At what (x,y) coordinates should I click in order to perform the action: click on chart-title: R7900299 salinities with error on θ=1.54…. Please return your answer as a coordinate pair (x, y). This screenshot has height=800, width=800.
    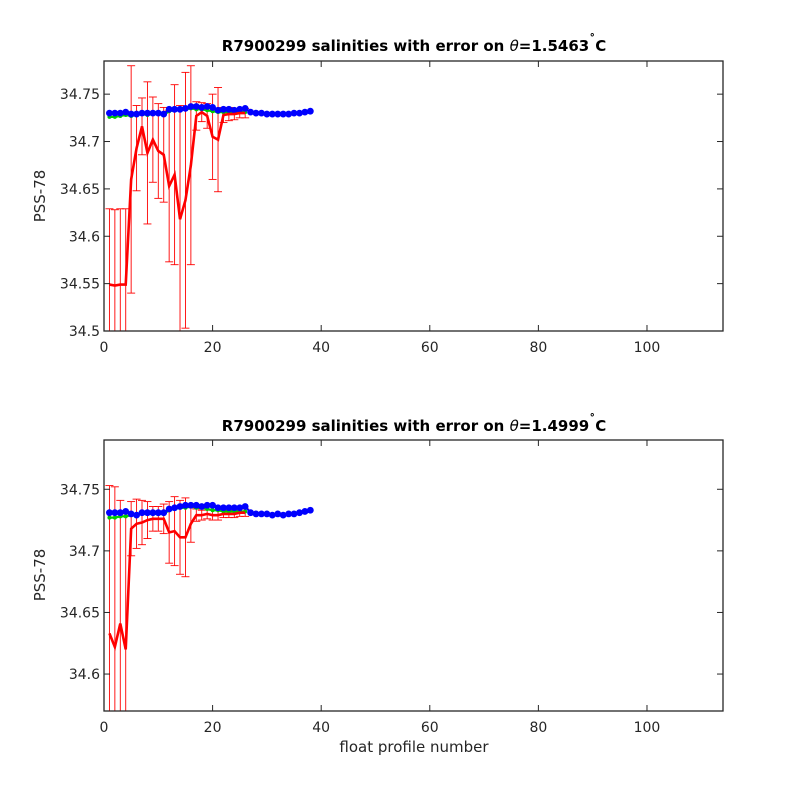
    Looking at the image, I should click on (414, 43).